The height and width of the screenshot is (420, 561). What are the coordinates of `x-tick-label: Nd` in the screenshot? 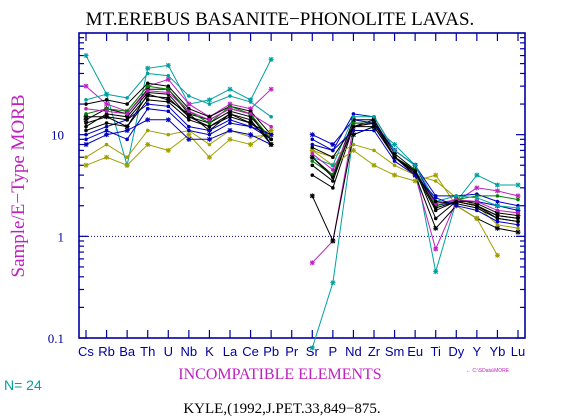 It's located at (353, 351).